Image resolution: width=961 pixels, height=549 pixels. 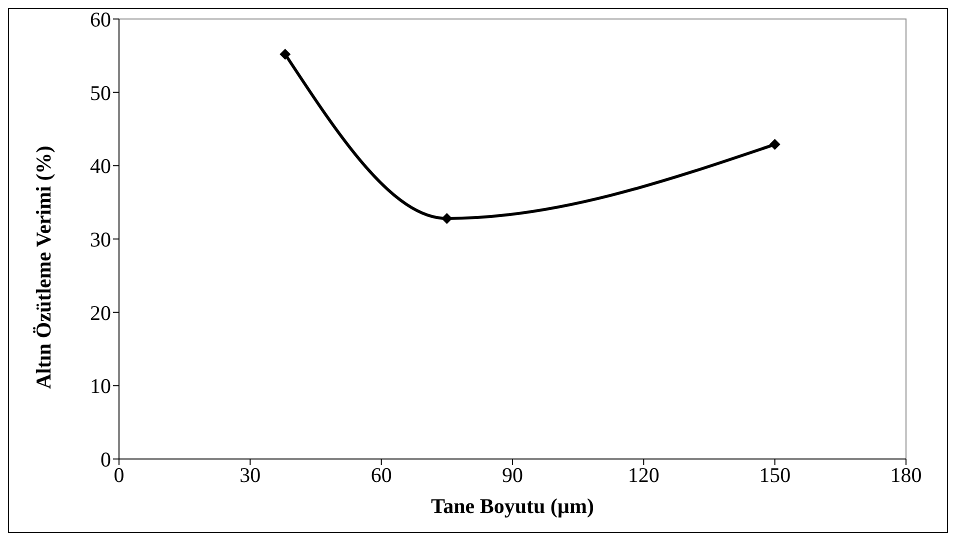 I want to click on y-tick-label: 60, so click(x=100, y=19).